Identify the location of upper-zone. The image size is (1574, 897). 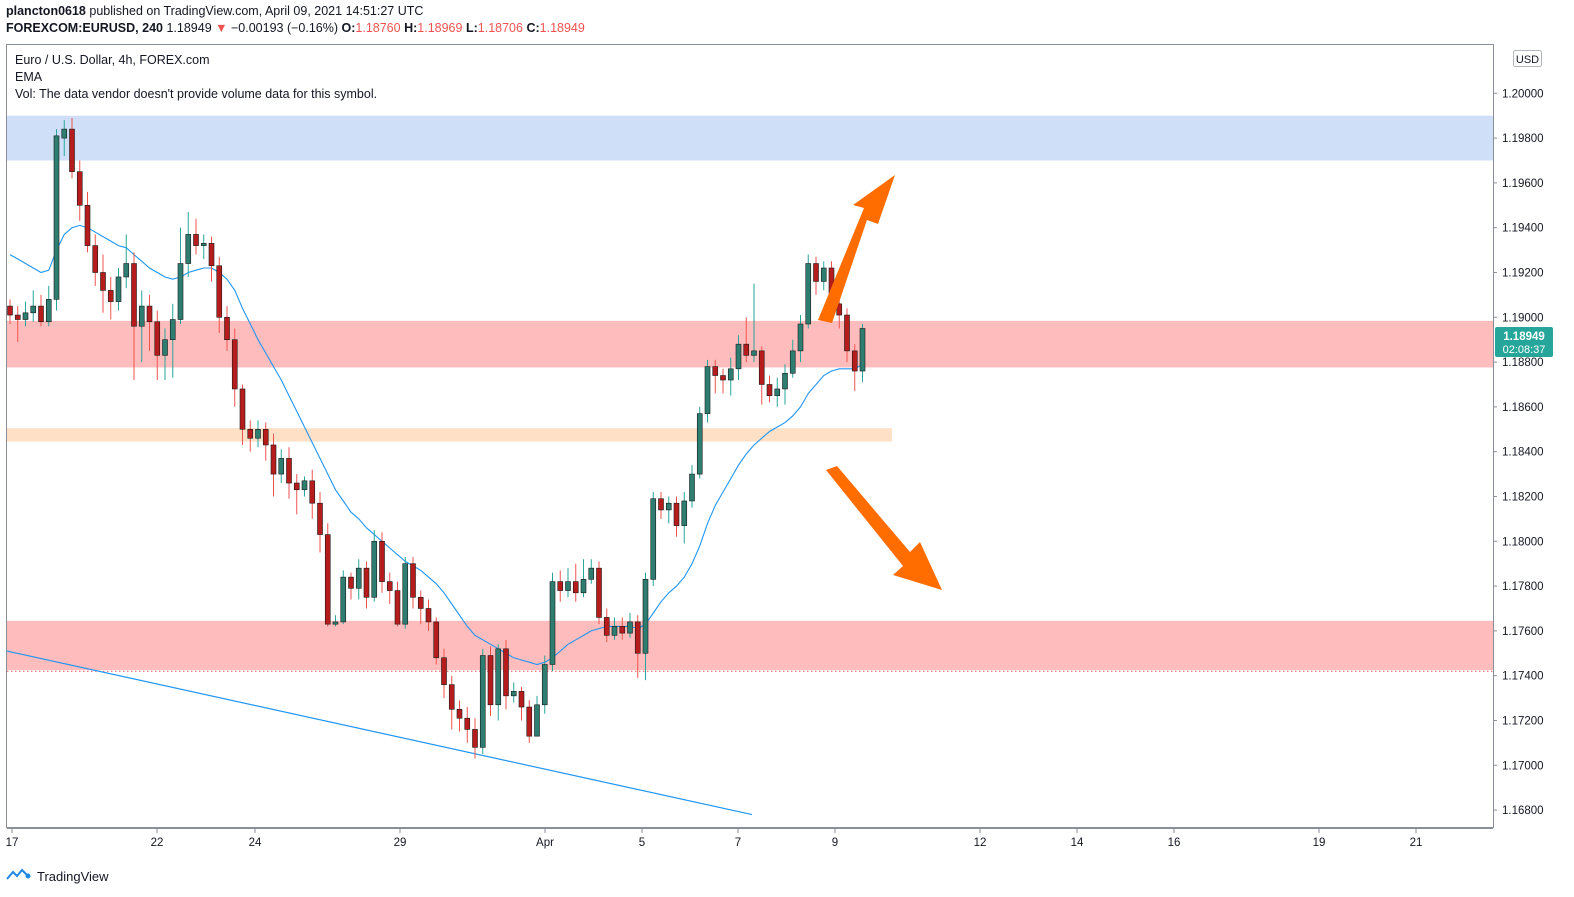
(750, 138).